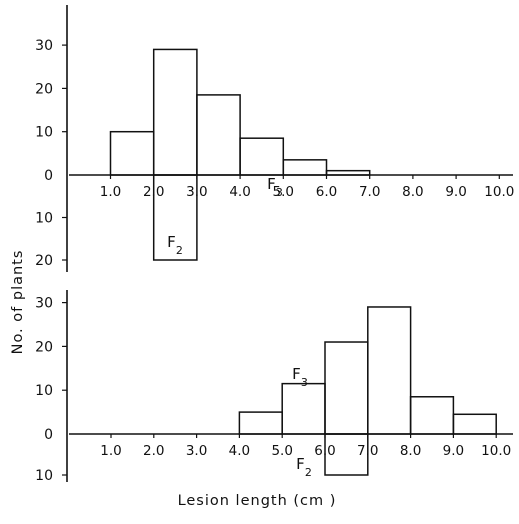 The height and width of the screenshot is (524, 519). I want to click on x-tick-label: 3.0, so click(196, 451).